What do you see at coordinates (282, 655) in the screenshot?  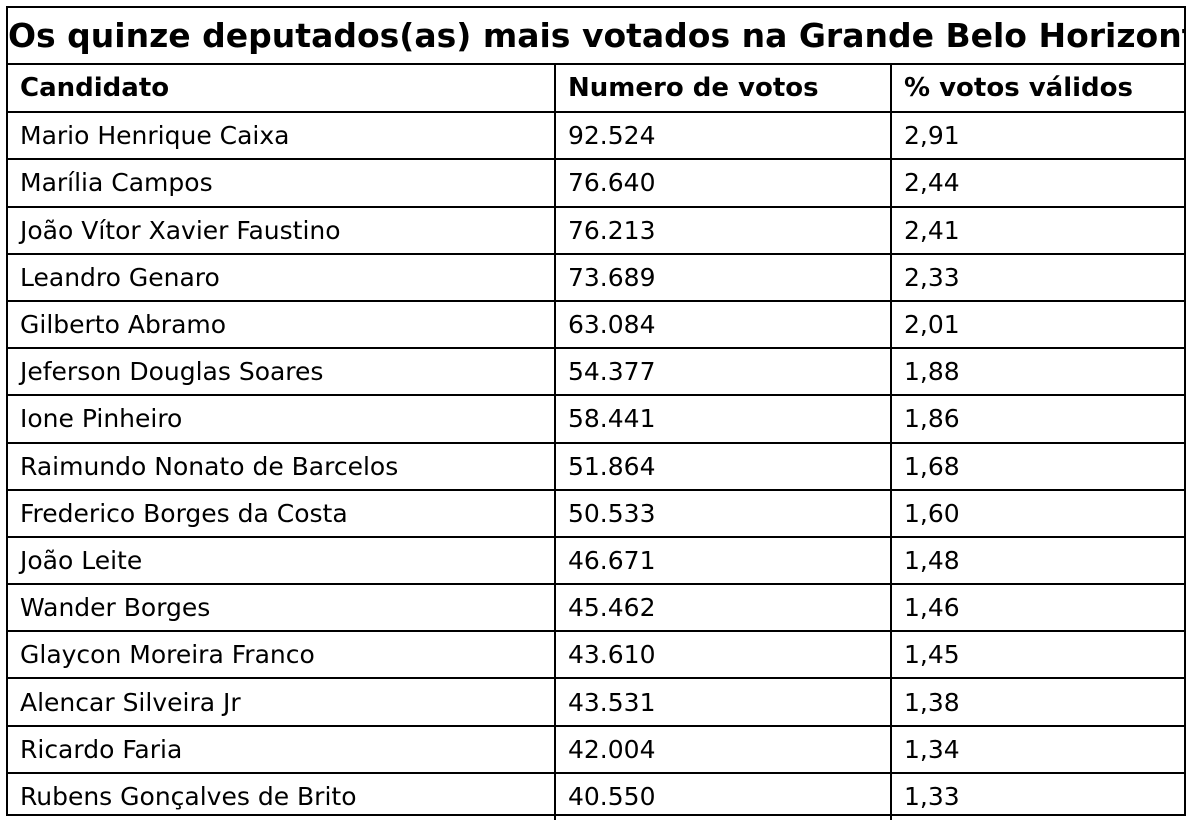 I see `cell-candidato: Glaycon Moreira Franco` at bounding box center [282, 655].